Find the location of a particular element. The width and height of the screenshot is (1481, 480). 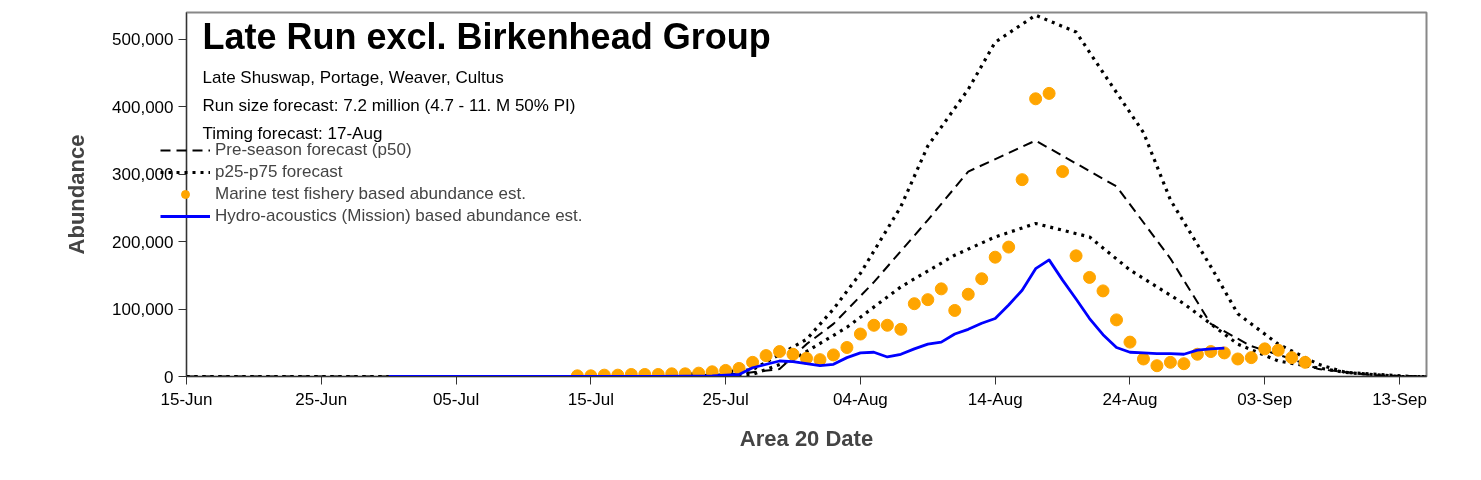

legend-label: Marine test fishery based abundance est. is located at coordinates (370, 194).